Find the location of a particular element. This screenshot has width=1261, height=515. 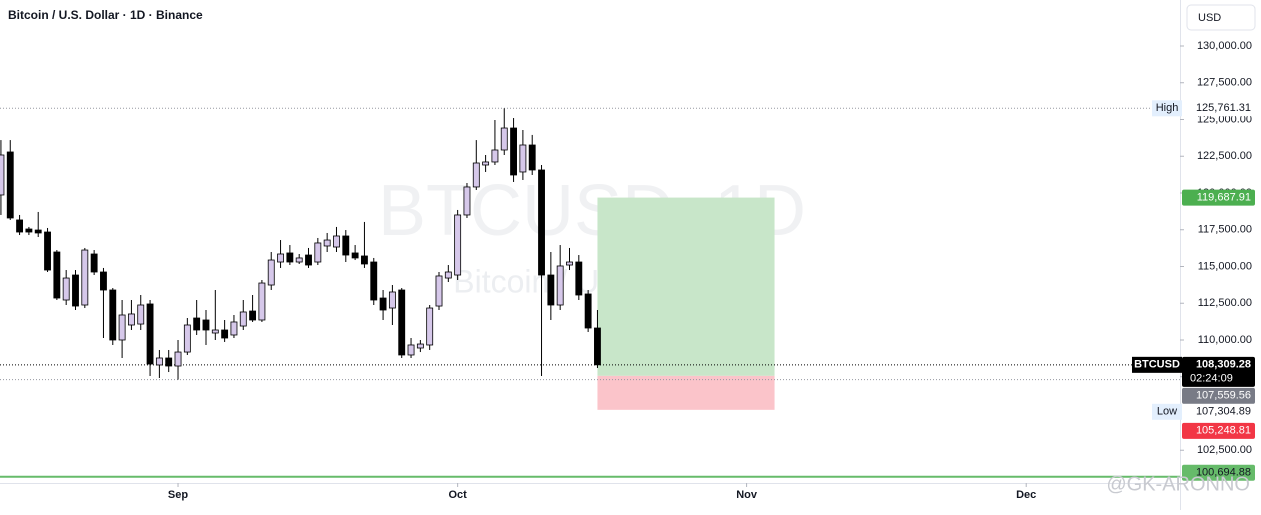

y-tick-label: 127,500.00 is located at coordinates (1224, 83).